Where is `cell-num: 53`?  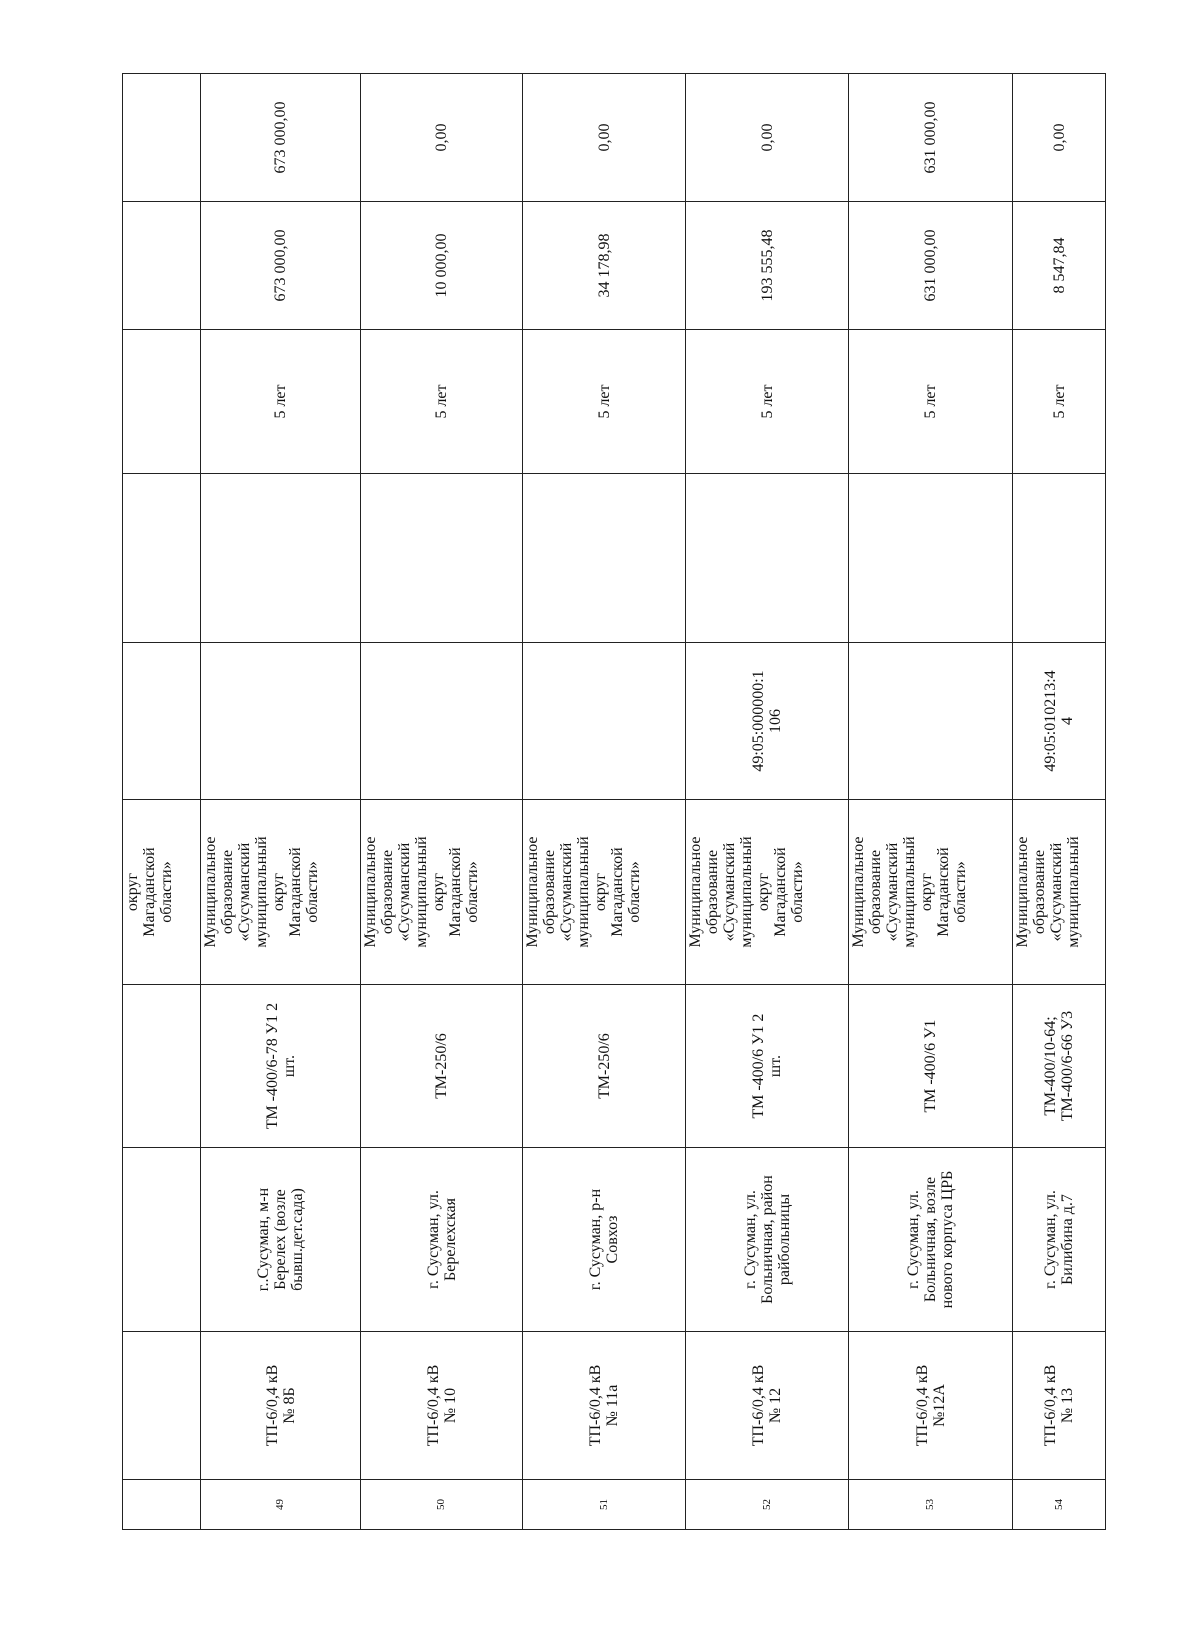
cell-num: 53 is located at coordinates (930, 1504).